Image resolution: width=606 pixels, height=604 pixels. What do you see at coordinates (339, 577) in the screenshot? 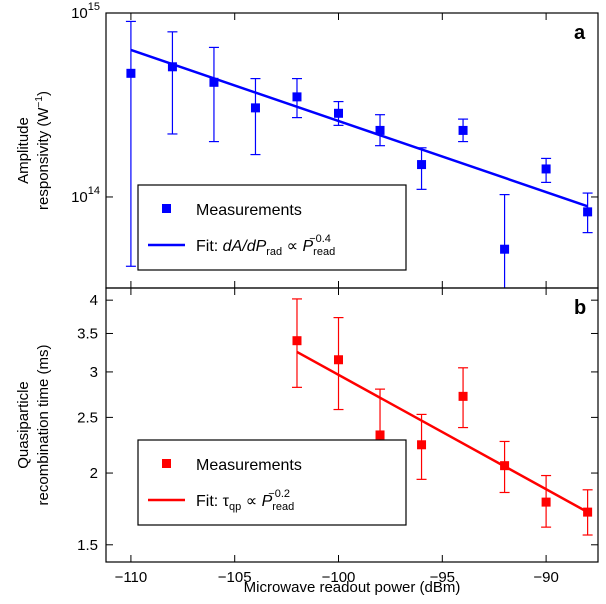
I see `x-tick-label: −100` at bounding box center [339, 577].